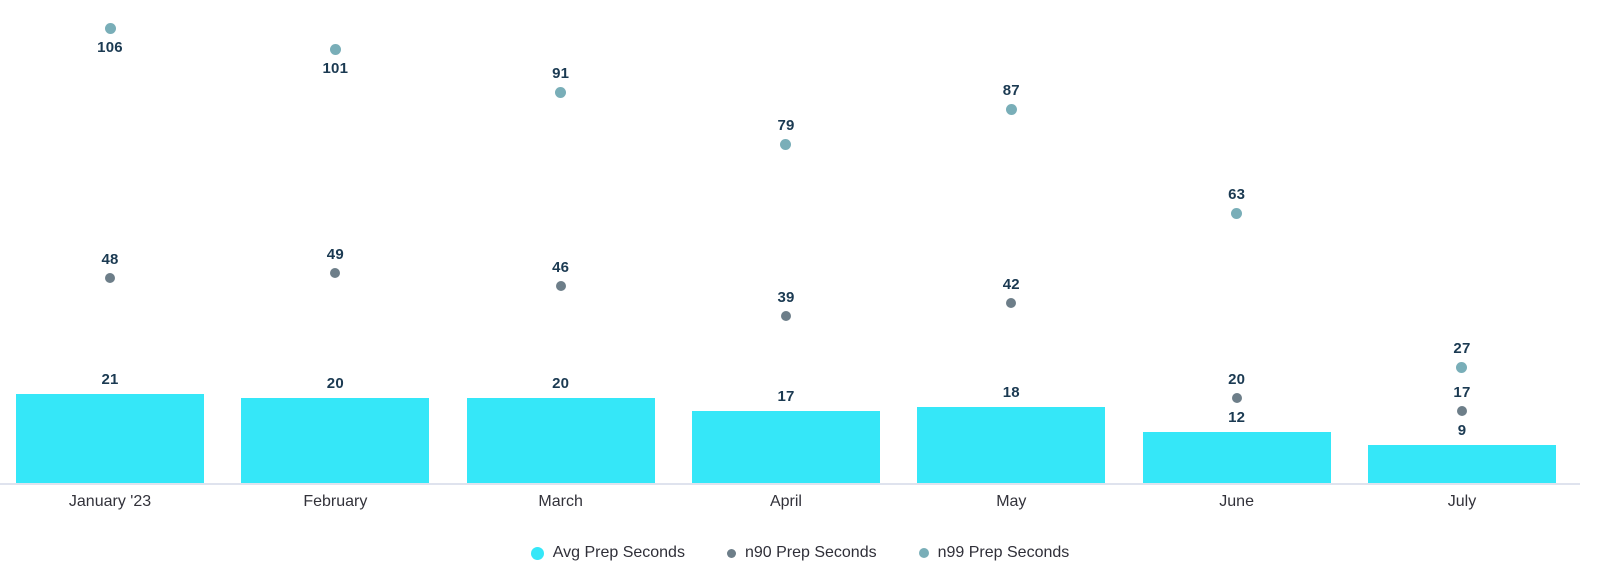 The width and height of the screenshot is (1600, 581). Describe the element at coordinates (786, 396) in the screenshot. I see `bar-value-label: 17` at that location.